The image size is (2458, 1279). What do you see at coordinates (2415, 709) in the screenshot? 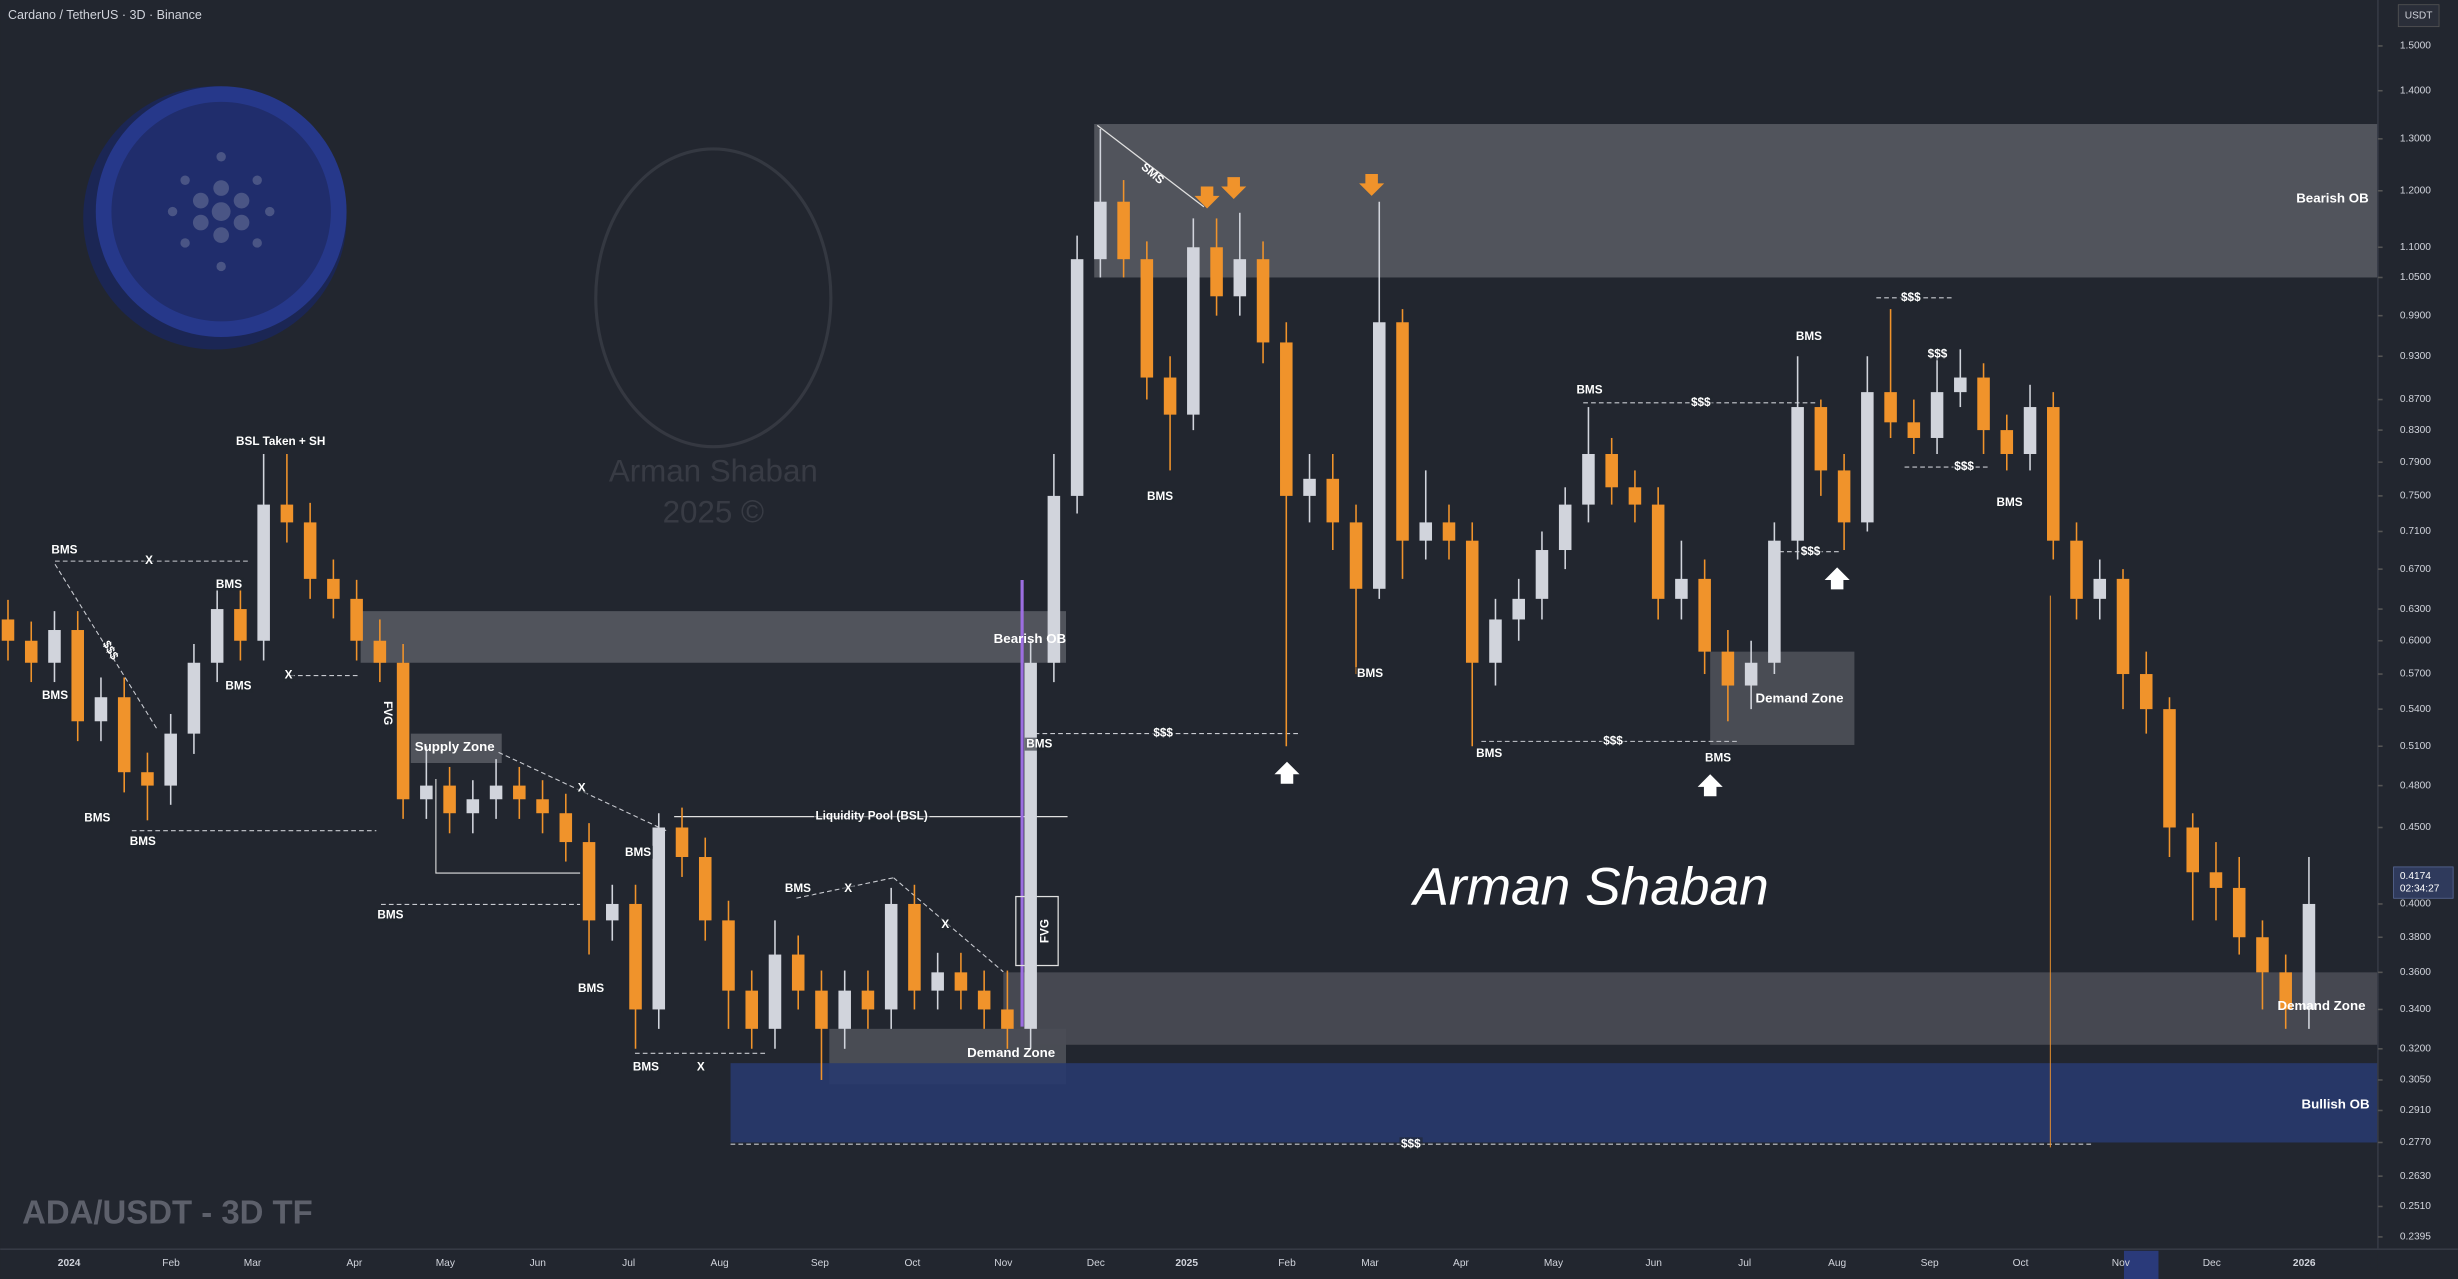
I see `y-tick-label: 0.5400` at bounding box center [2415, 709].